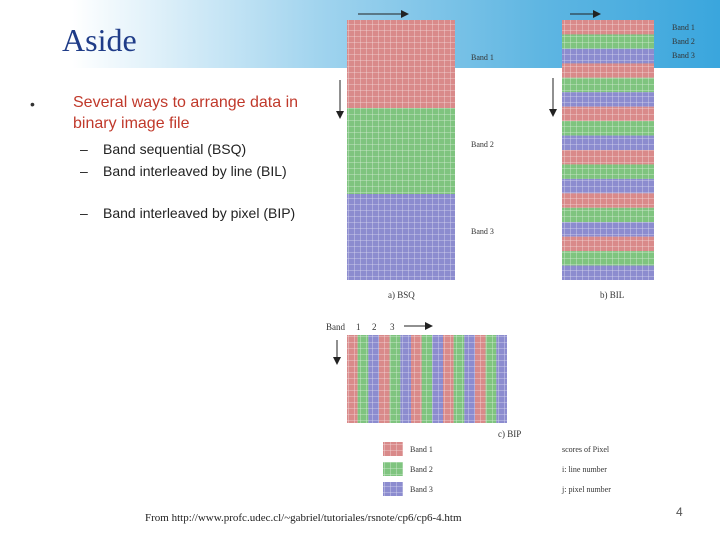 The height and width of the screenshot is (540, 720). Describe the element at coordinates (683, 55) in the screenshot. I see `bil-legend-band3: Band 3` at that location.